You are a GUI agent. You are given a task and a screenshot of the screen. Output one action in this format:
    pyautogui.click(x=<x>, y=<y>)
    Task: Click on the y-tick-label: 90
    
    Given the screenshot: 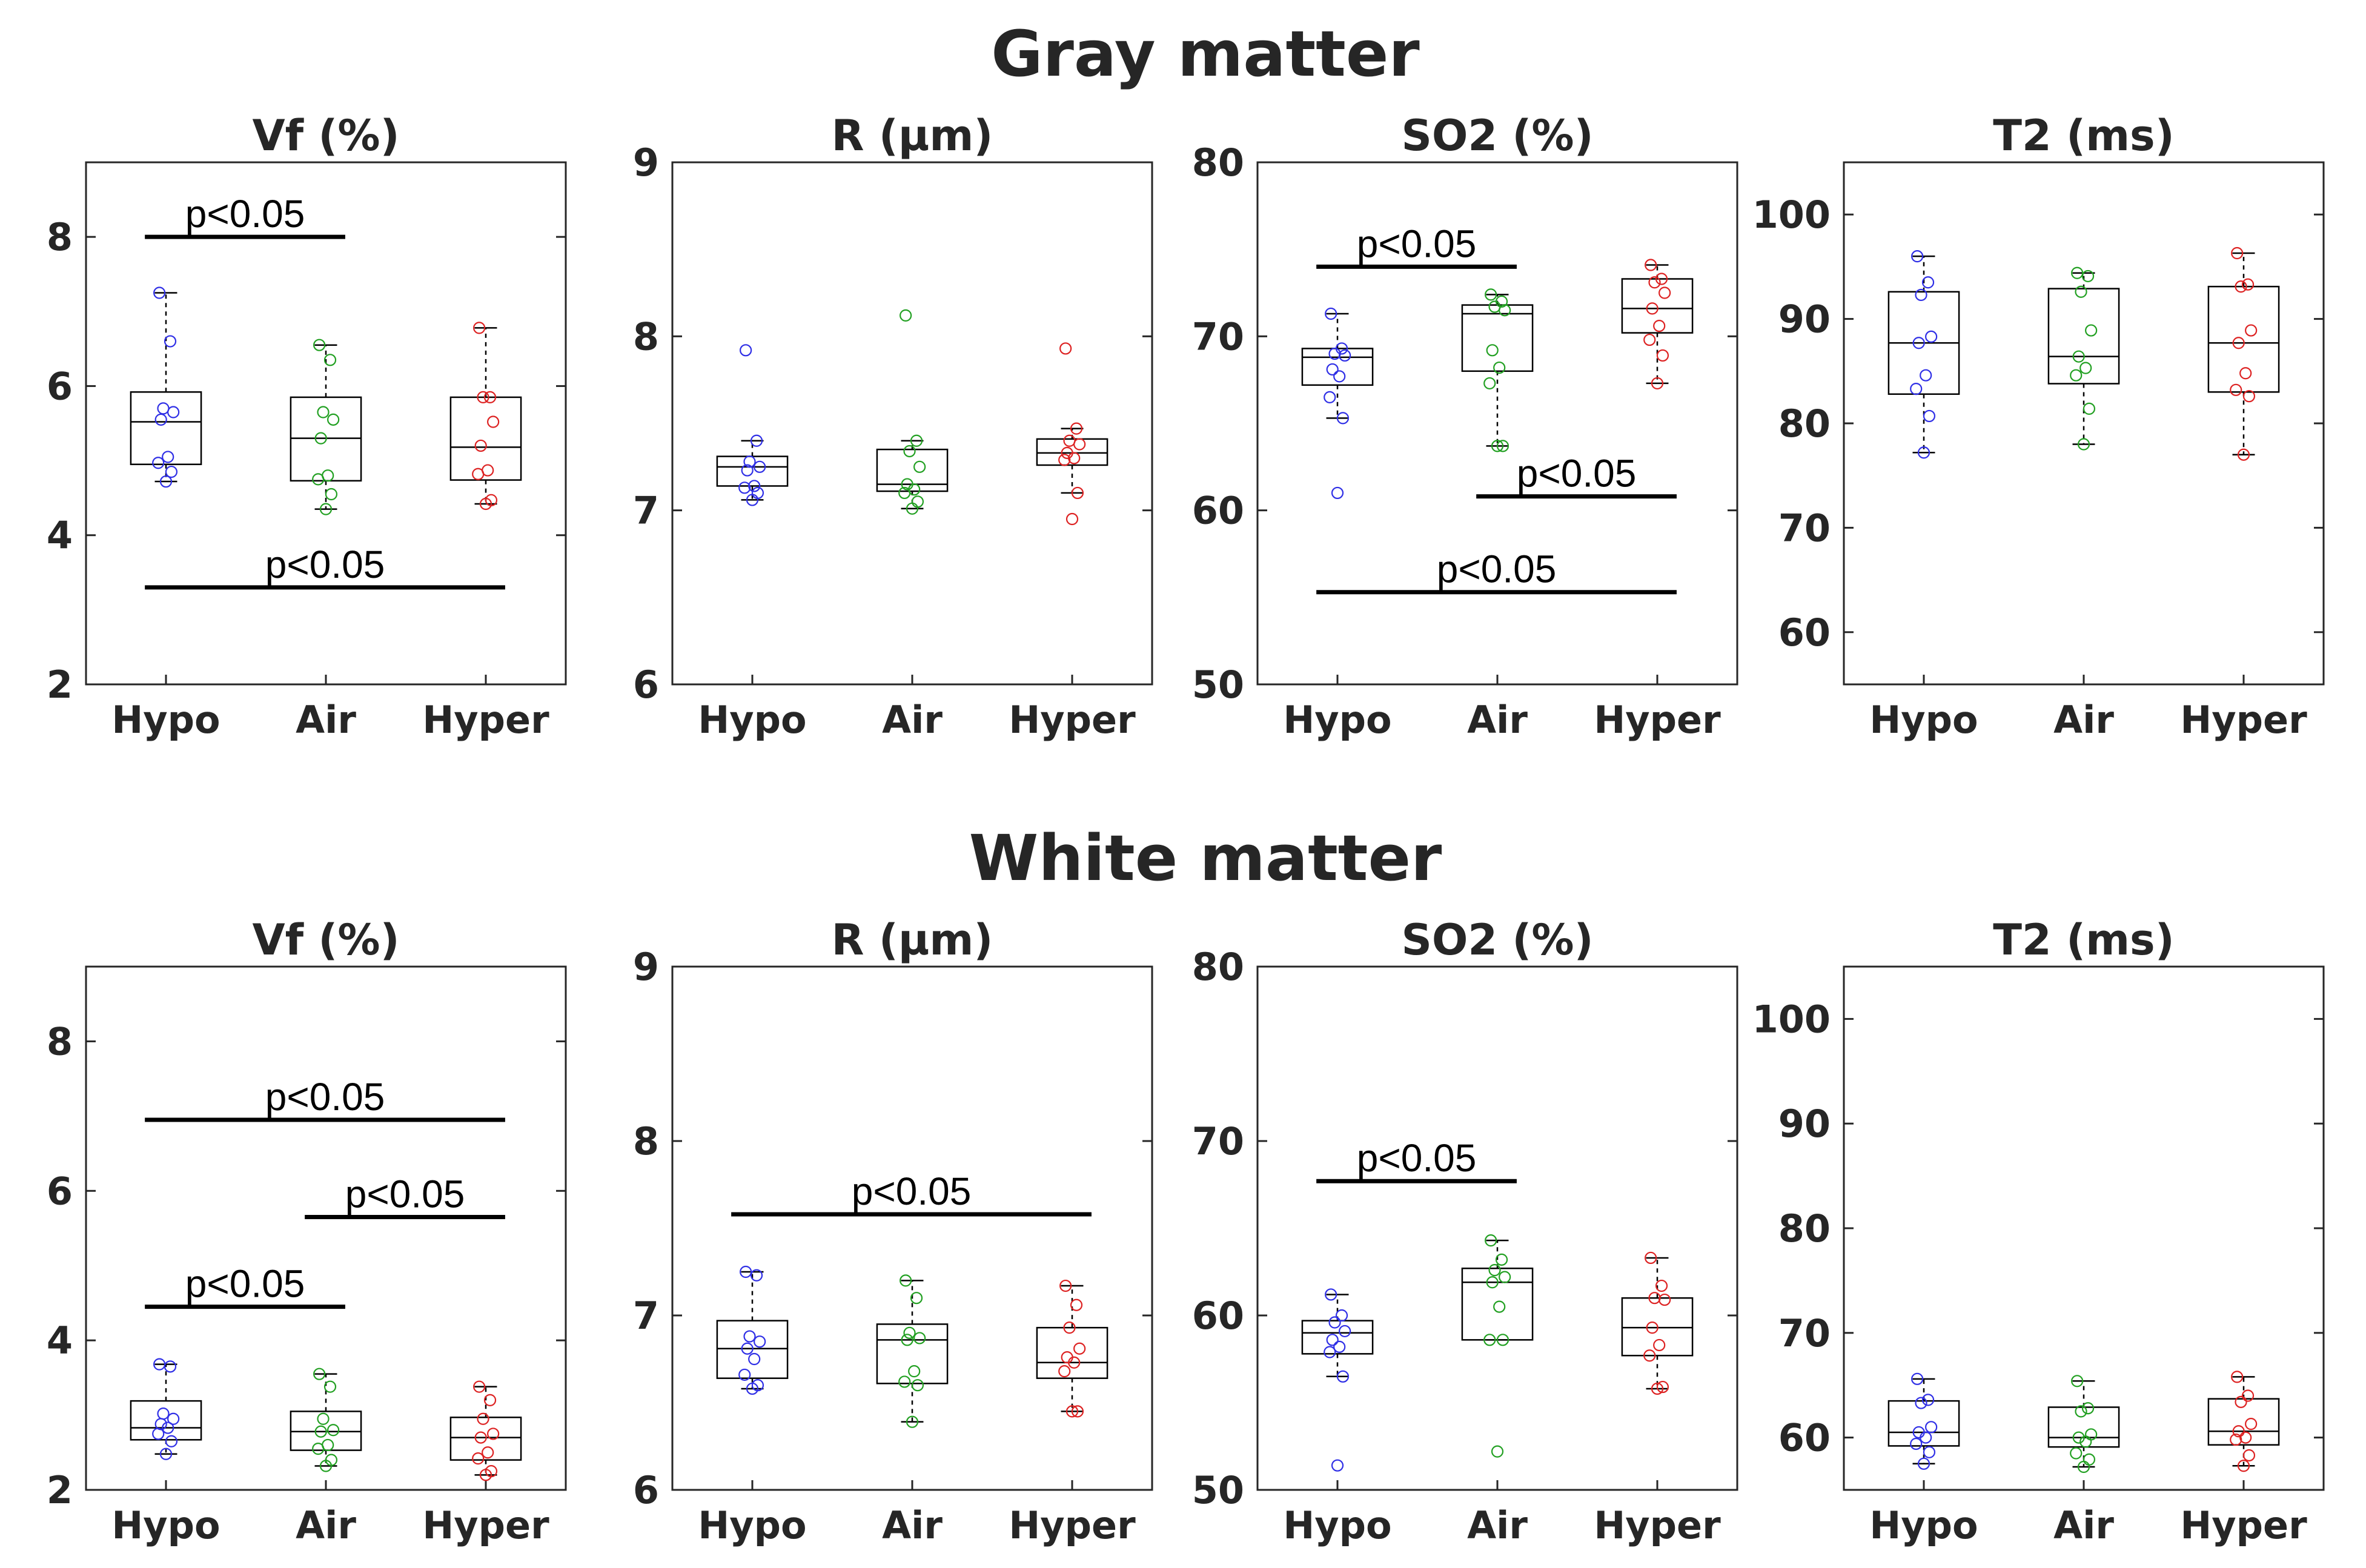 What is the action you would take?
    pyautogui.click(x=1805, y=319)
    